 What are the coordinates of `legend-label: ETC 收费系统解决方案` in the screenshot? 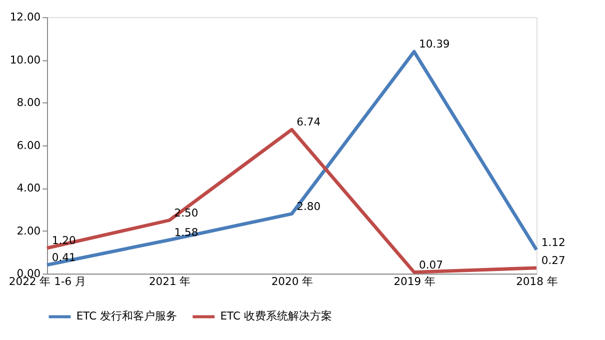 It's located at (276, 316).